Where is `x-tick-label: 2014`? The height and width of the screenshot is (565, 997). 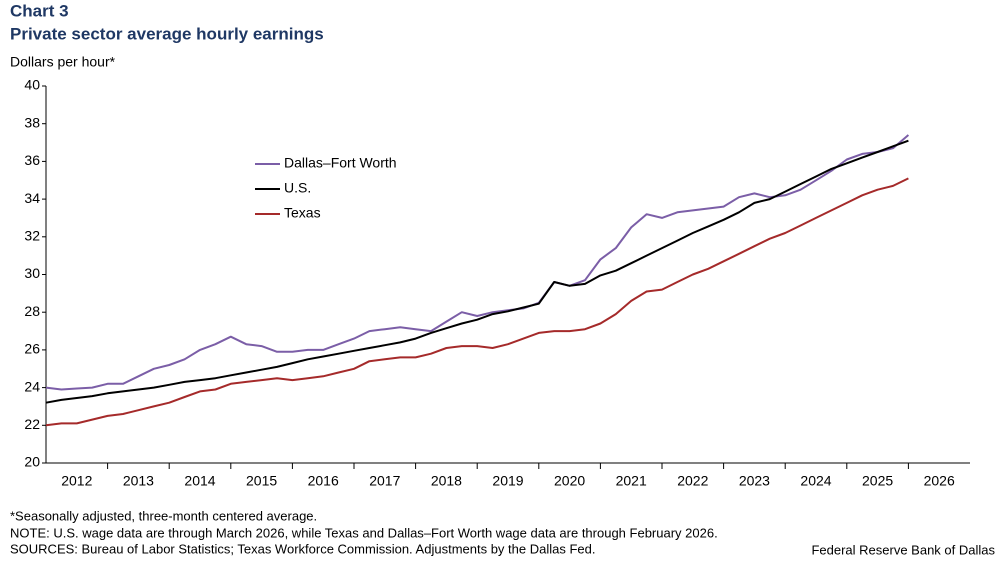
x-tick-label: 2014 is located at coordinates (199, 481).